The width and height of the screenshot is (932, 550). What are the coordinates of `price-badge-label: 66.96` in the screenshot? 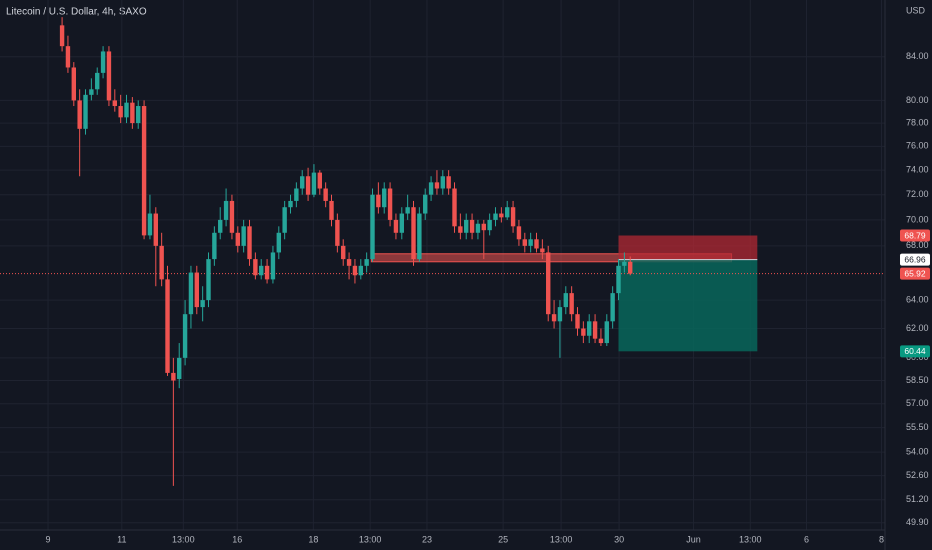 It's located at (915, 259).